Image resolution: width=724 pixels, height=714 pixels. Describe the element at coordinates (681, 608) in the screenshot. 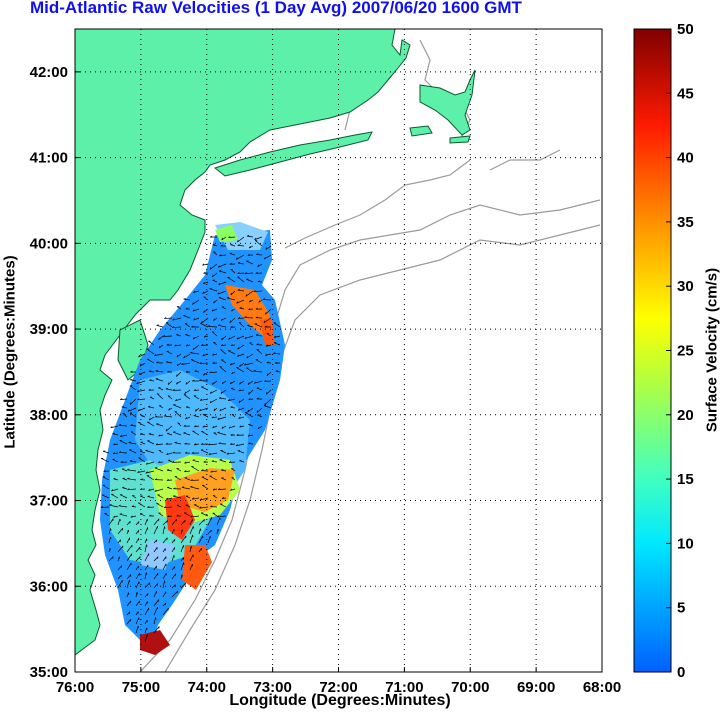

I see `colorbar-tick-label: 5` at that location.